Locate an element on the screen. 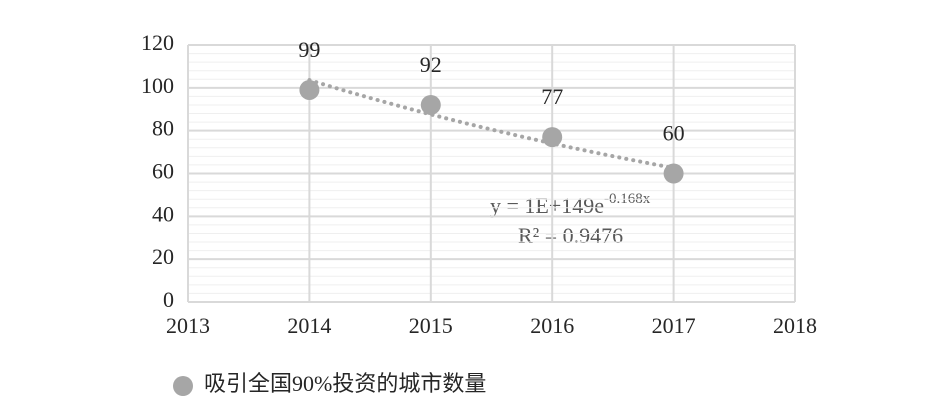 The image size is (952, 414). y-tick-label: 100 is located at coordinates (157, 85).